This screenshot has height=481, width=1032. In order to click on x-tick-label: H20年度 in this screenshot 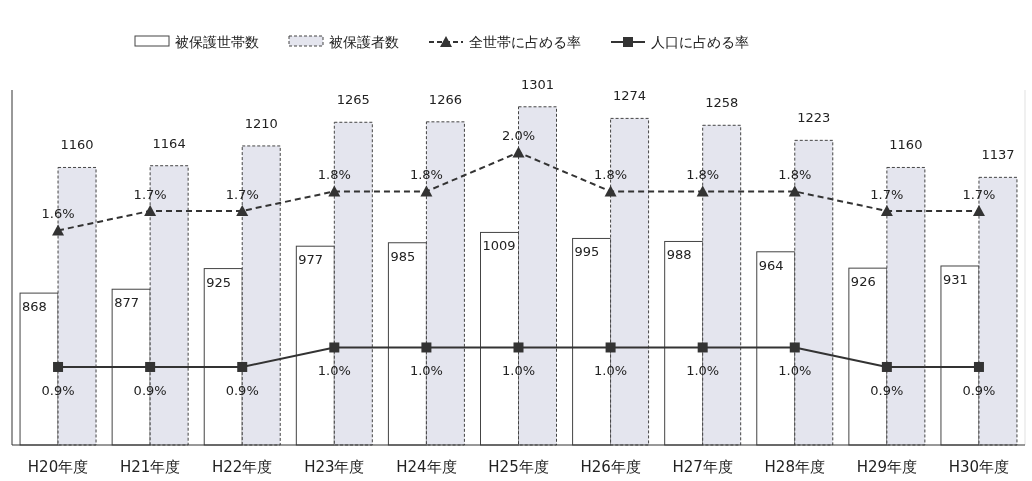, I will do `click(58, 467)`.